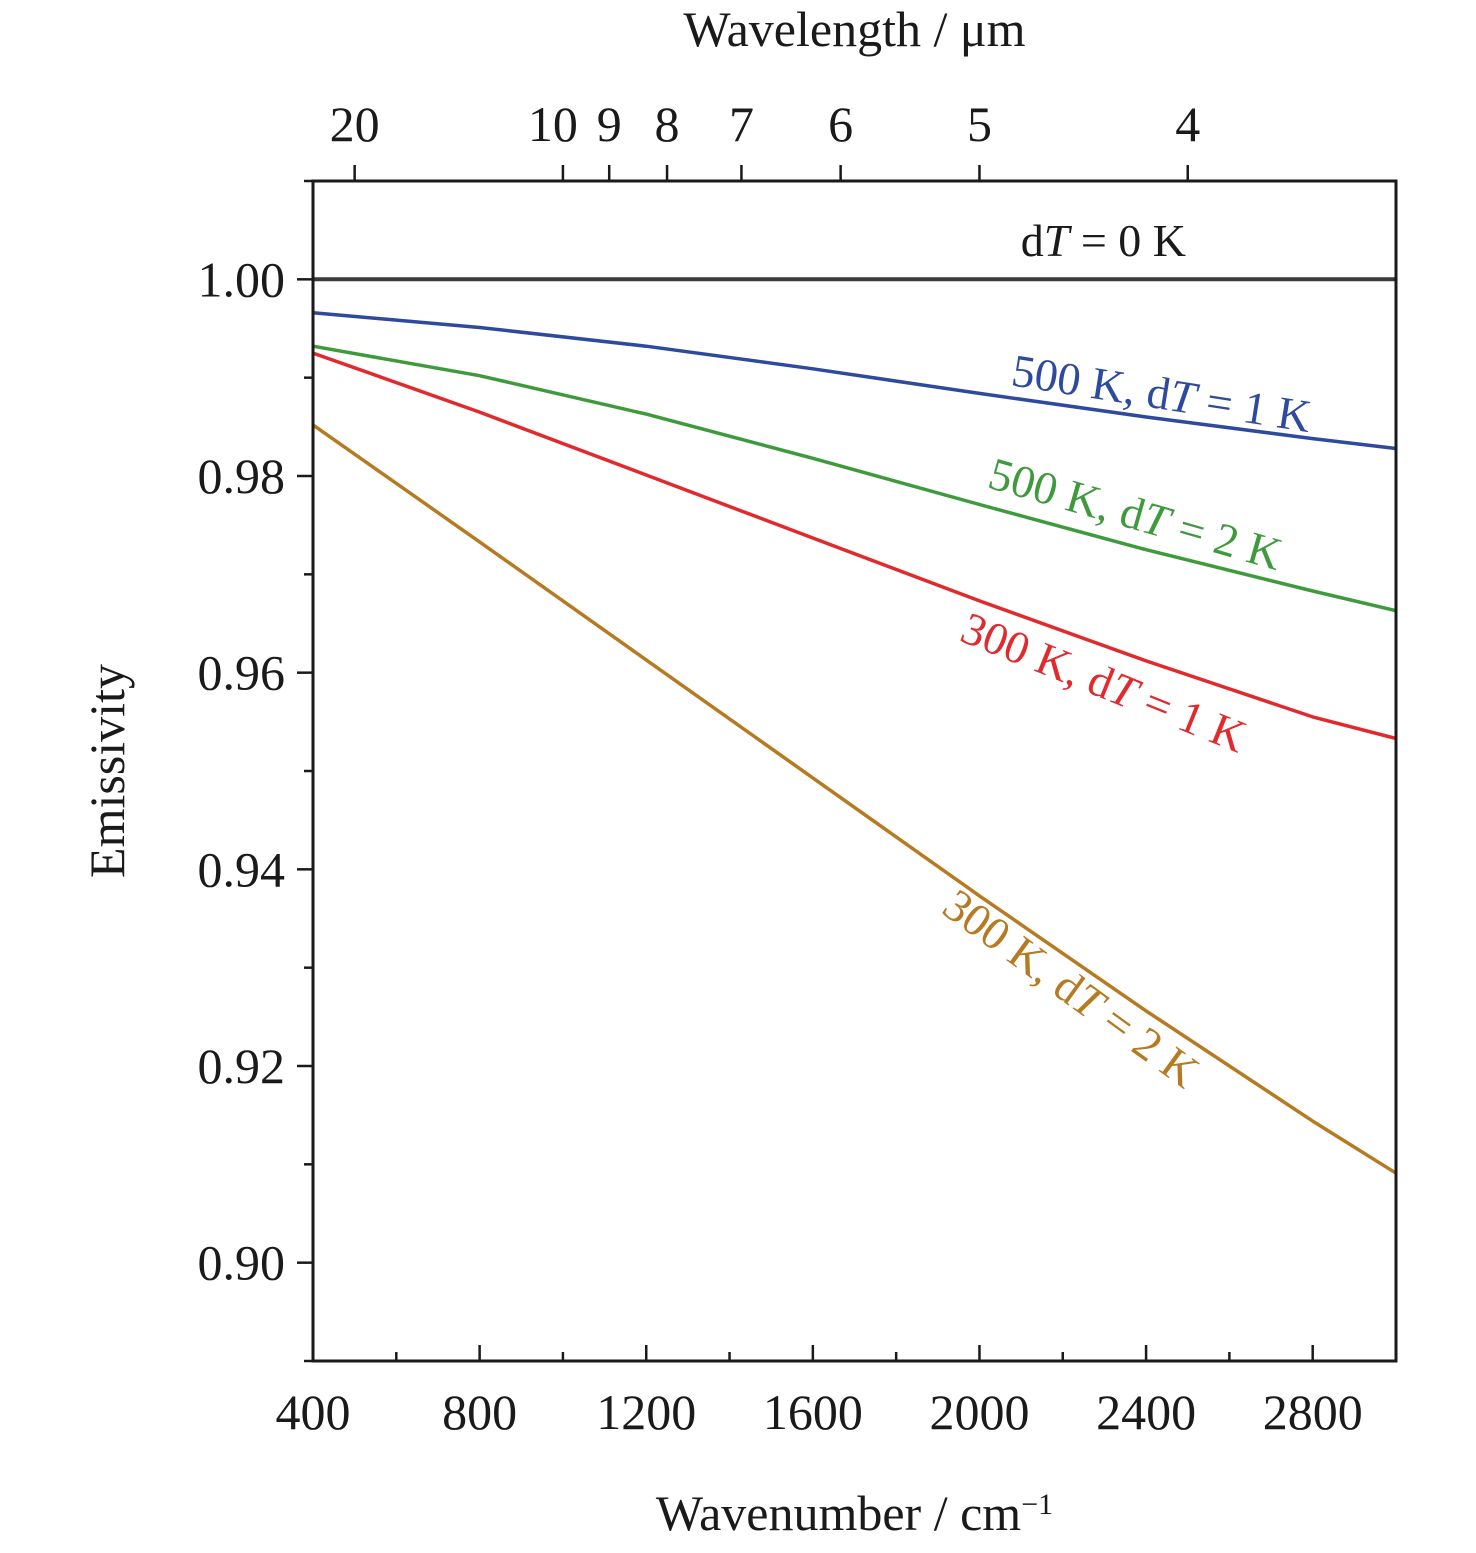 Image resolution: width=1476 pixels, height=1553 pixels. Describe the element at coordinates (854, 381) in the screenshot. I see `series-500k-dt1-line` at that location.